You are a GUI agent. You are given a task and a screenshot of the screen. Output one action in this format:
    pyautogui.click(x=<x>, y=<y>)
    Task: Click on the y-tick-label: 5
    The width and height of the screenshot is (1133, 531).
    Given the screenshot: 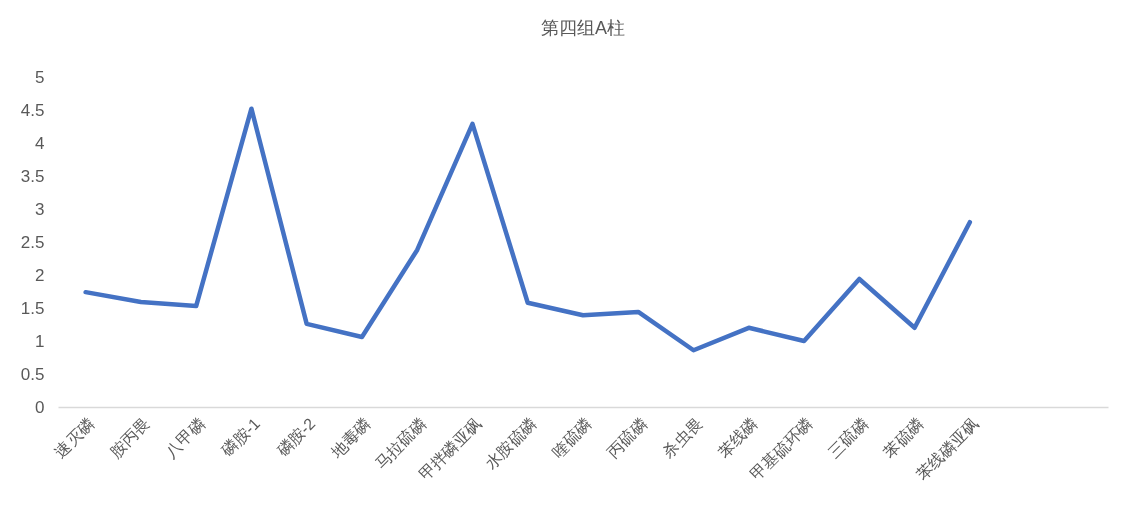 What is the action you would take?
    pyautogui.click(x=40, y=77)
    